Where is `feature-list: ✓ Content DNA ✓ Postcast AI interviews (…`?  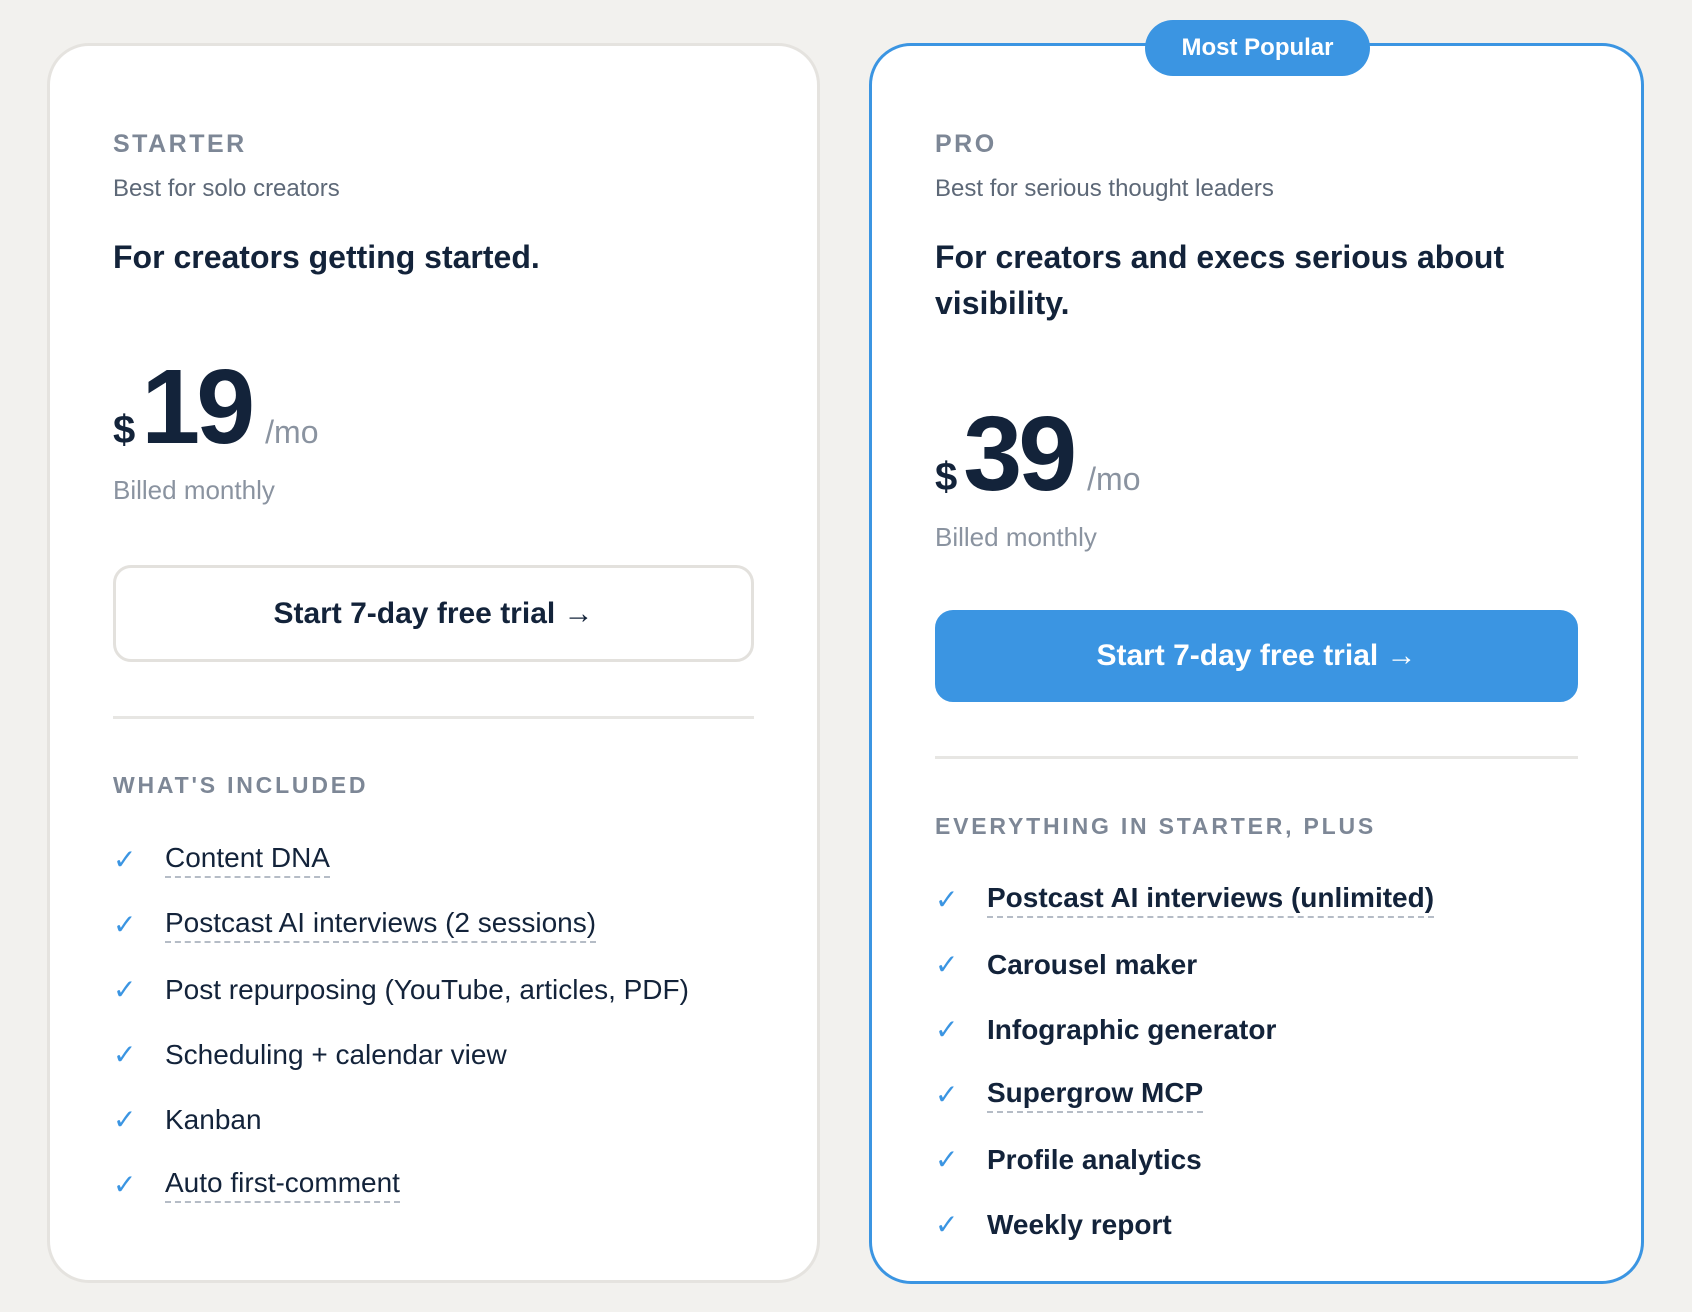 feature-list: ✓ Content DNA ✓ Postcast AI interviews (… is located at coordinates (433, 1022).